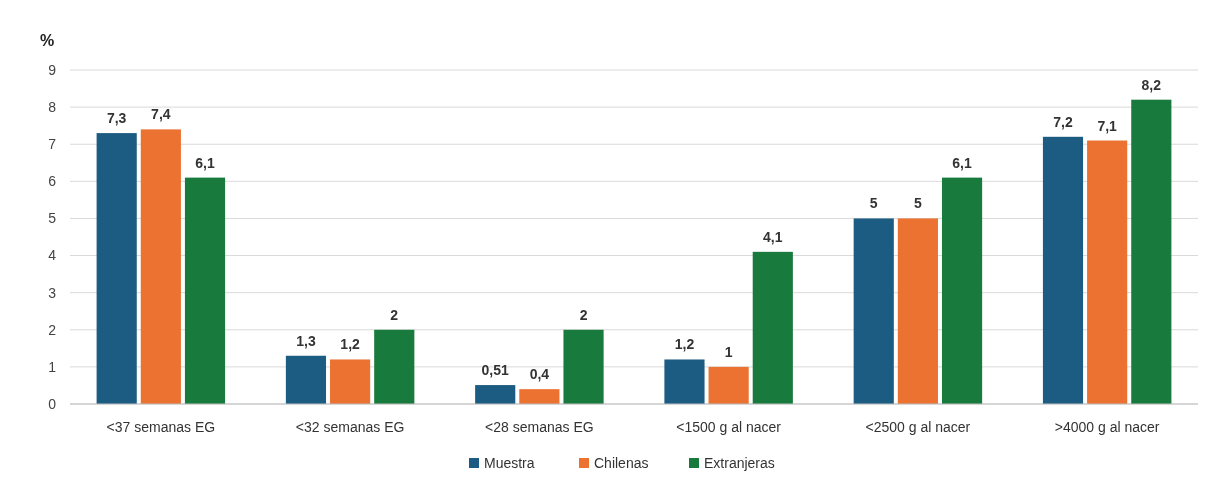 Image resolution: width=1220 pixels, height=494 pixels. I want to click on data-label: 8,2, so click(1151, 84).